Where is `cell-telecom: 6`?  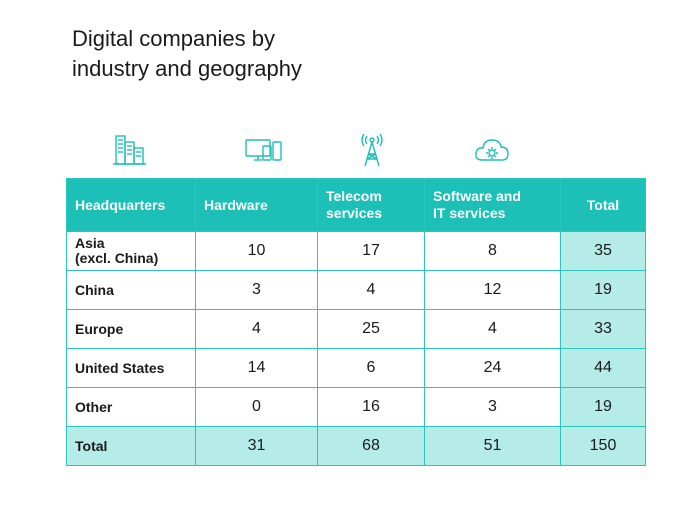 cell-telecom: 6 is located at coordinates (371, 368).